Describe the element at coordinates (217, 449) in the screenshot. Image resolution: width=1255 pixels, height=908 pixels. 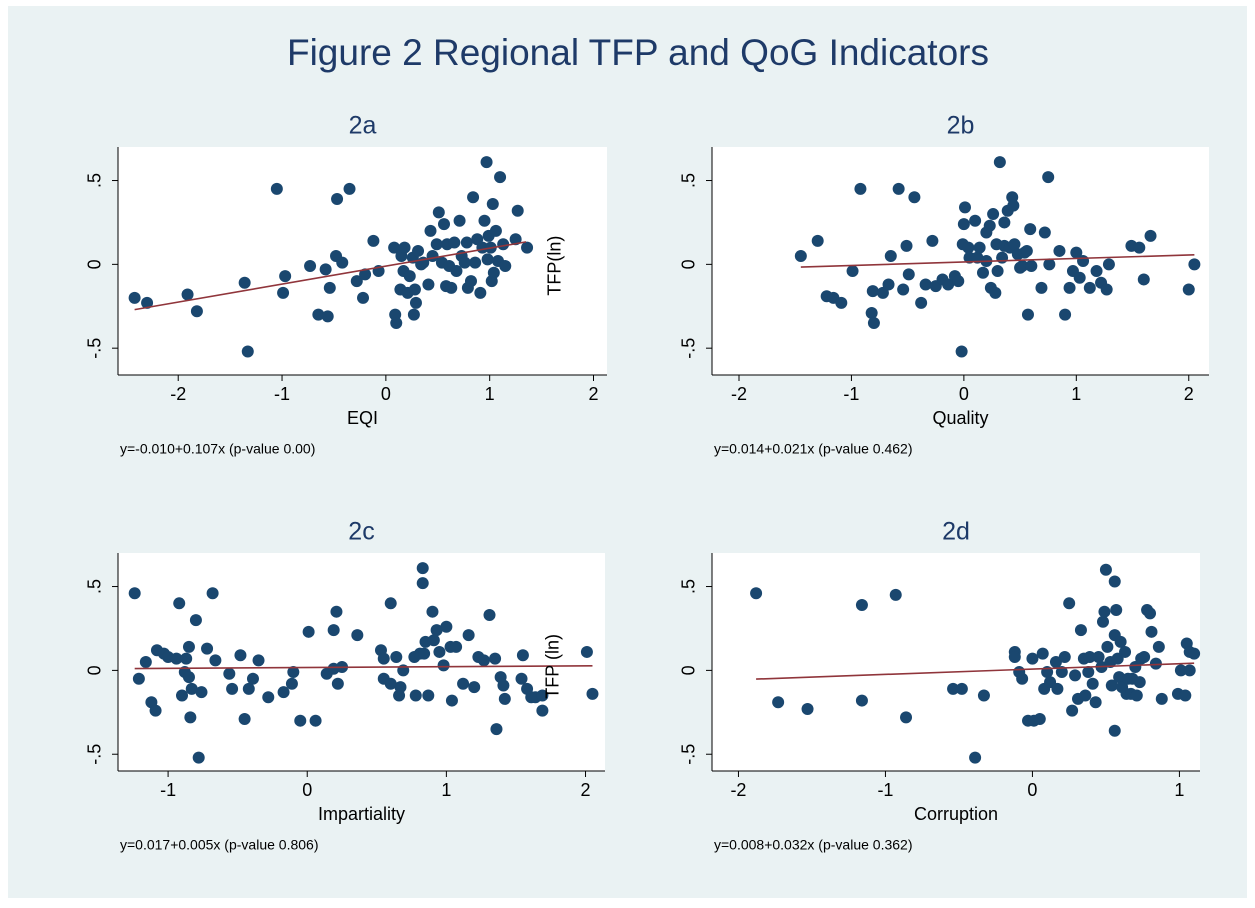
I see `note: y=-0.010+0.107x (p-value 0.00)` at that location.